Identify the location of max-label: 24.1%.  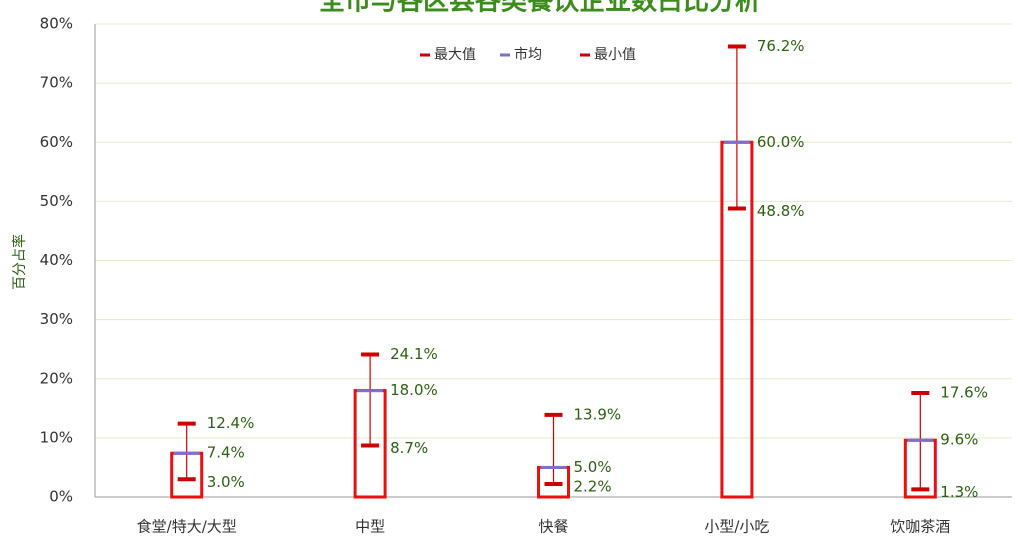
(414, 354).